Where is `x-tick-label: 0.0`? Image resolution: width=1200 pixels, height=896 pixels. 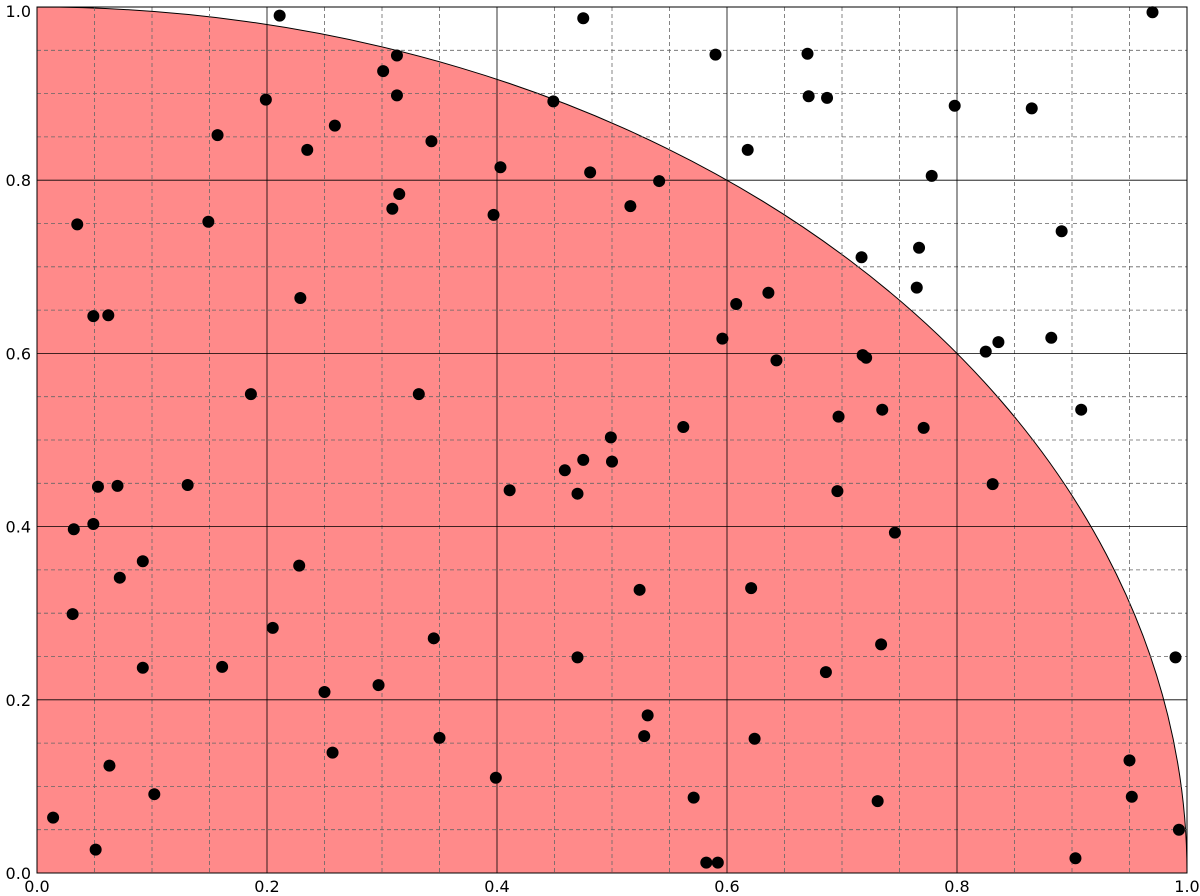 x-tick-label: 0.0 is located at coordinates (36, 886).